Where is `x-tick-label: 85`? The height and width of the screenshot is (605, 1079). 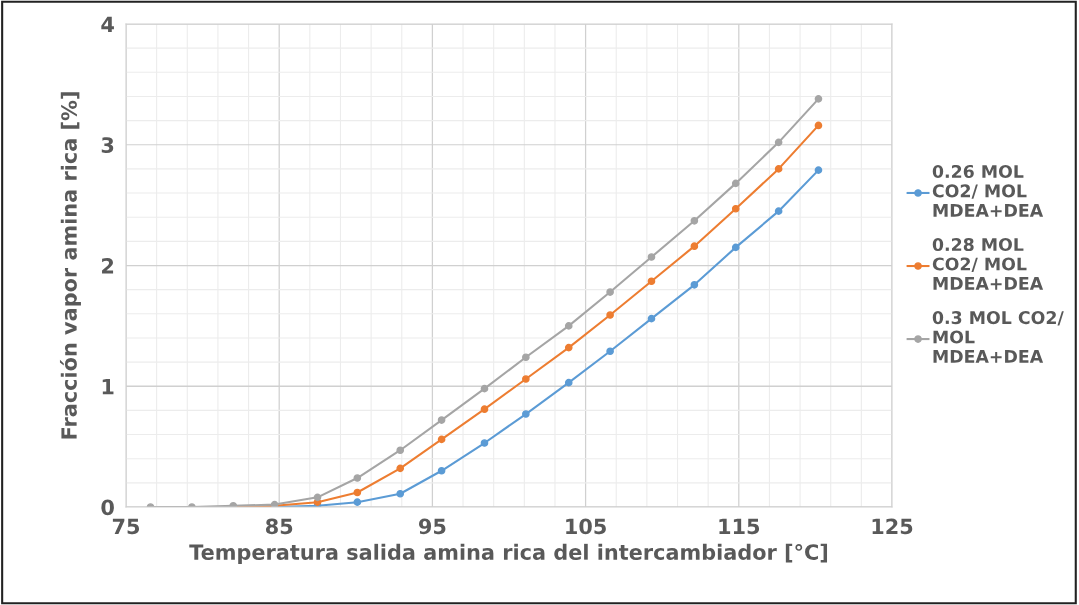 x-tick-label: 85 is located at coordinates (279, 526).